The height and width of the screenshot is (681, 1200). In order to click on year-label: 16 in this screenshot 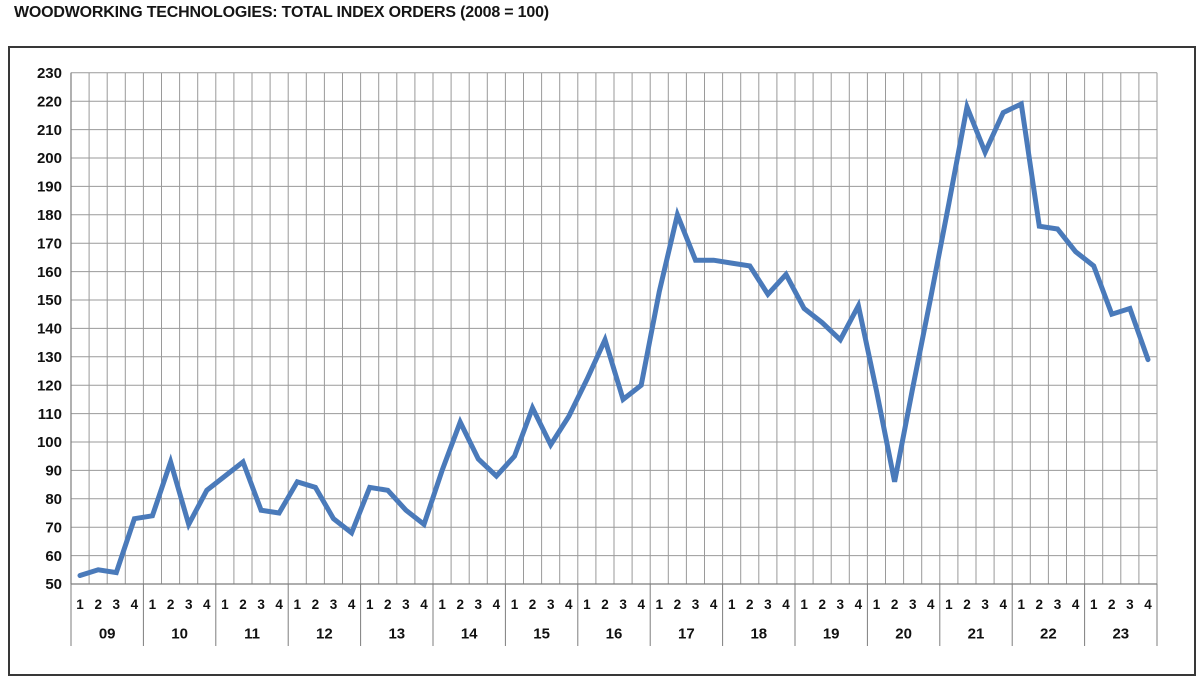, I will do `click(614, 634)`.